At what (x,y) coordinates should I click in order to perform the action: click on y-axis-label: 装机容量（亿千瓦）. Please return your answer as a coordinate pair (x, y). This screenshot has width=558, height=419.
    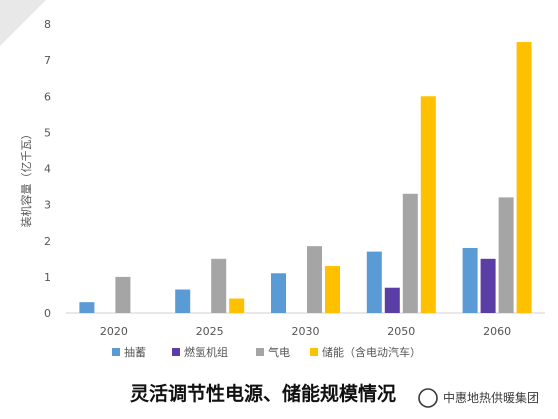
    Looking at the image, I should click on (26, 178).